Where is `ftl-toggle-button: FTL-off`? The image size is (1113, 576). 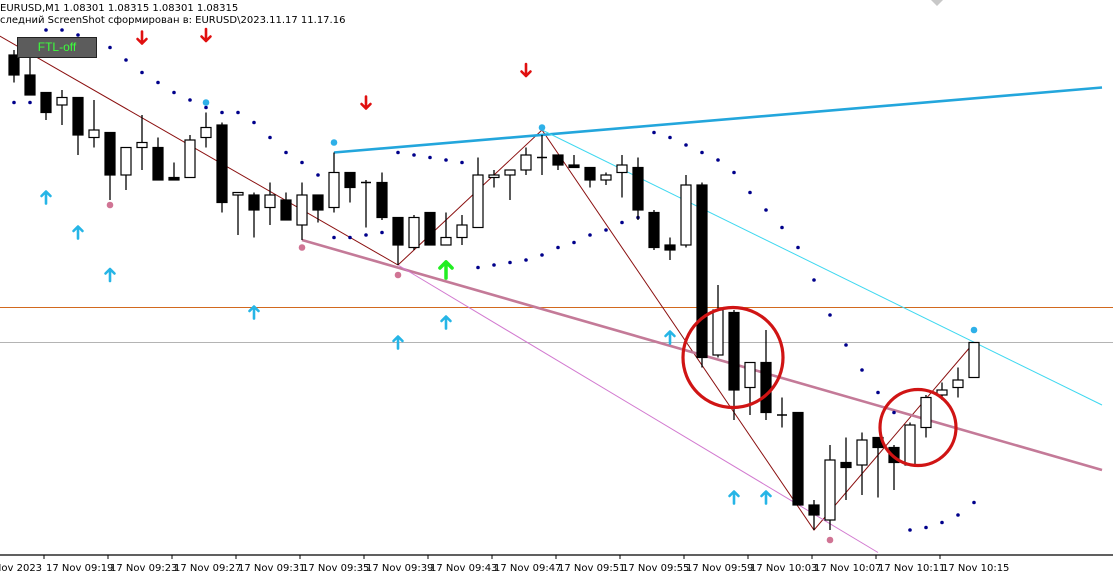
ftl-toggle-button: FTL-off is located at coordinates (57, 47).